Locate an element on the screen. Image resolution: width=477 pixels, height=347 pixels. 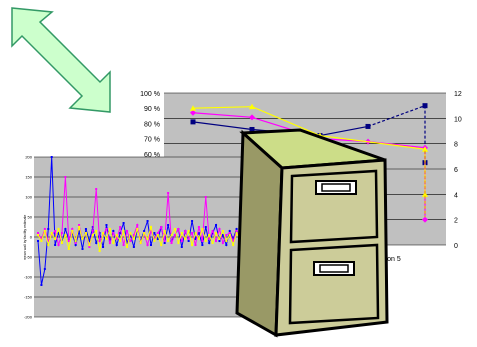
left-axis-ticks: 100 % 90 % 80 % 70 % 60 % is located at coordinates (150, 125).